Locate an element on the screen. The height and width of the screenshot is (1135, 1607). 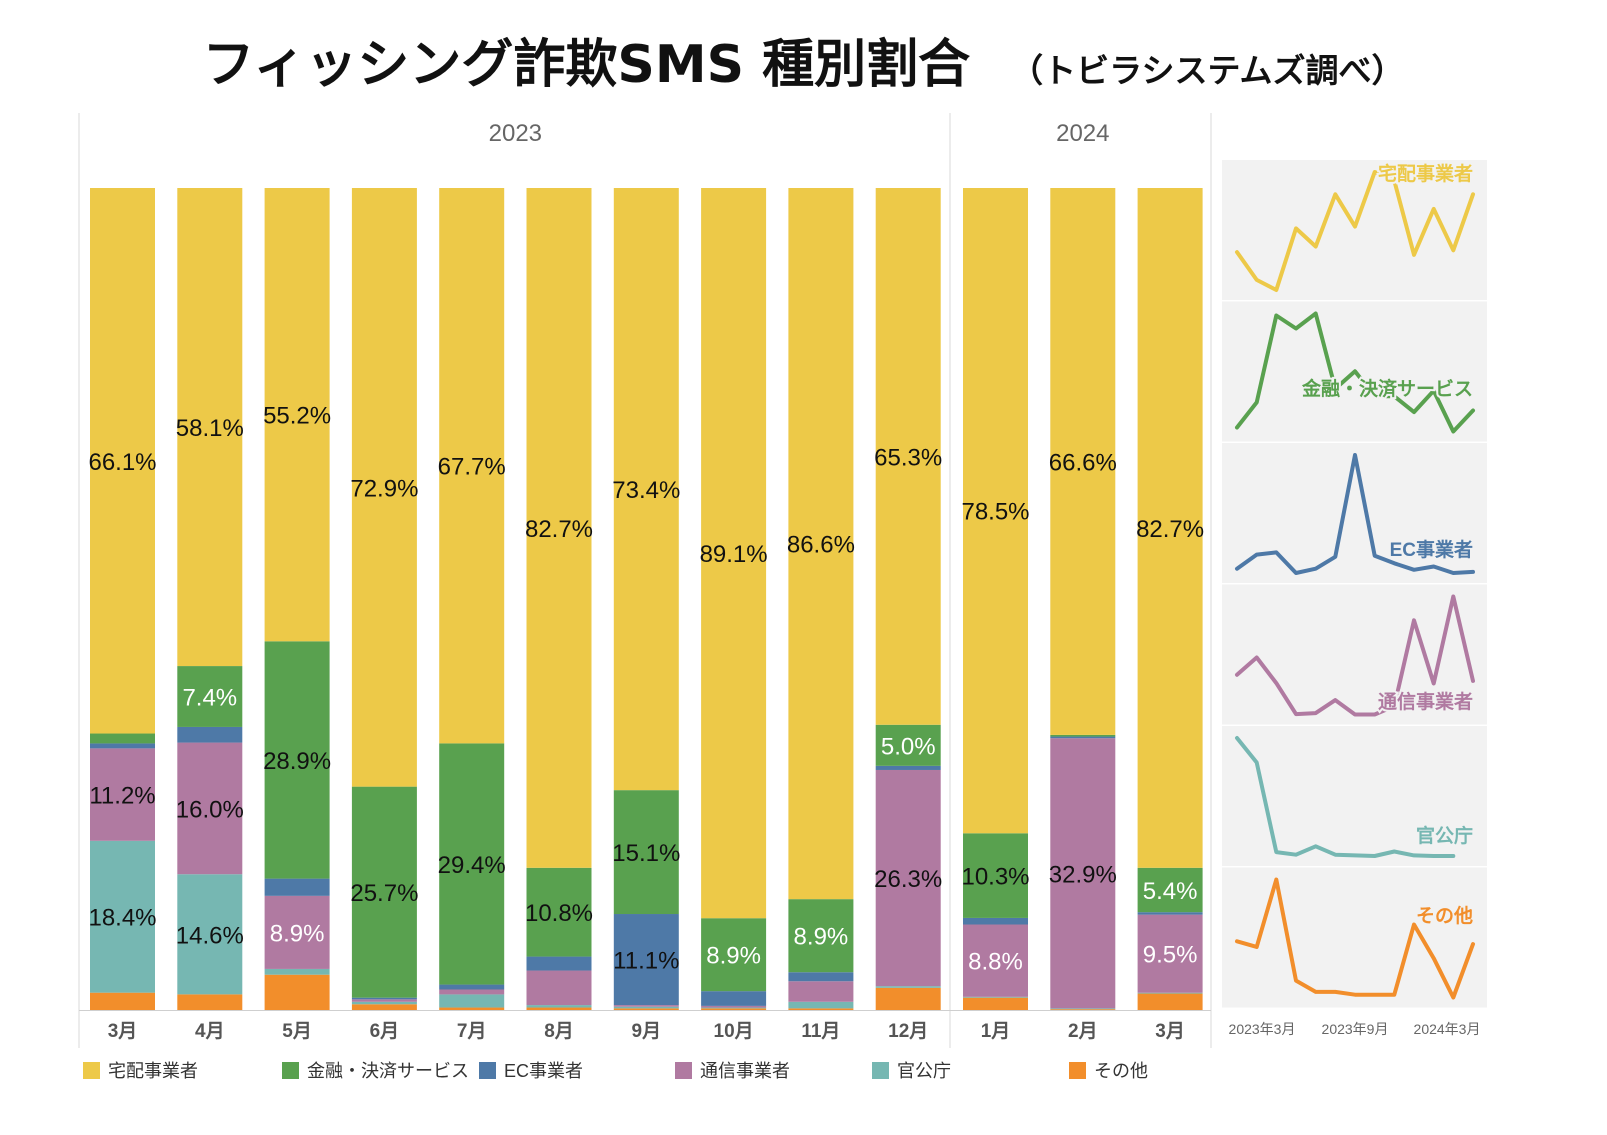
data-label: 16.0% is located at coordinates (210, 809).